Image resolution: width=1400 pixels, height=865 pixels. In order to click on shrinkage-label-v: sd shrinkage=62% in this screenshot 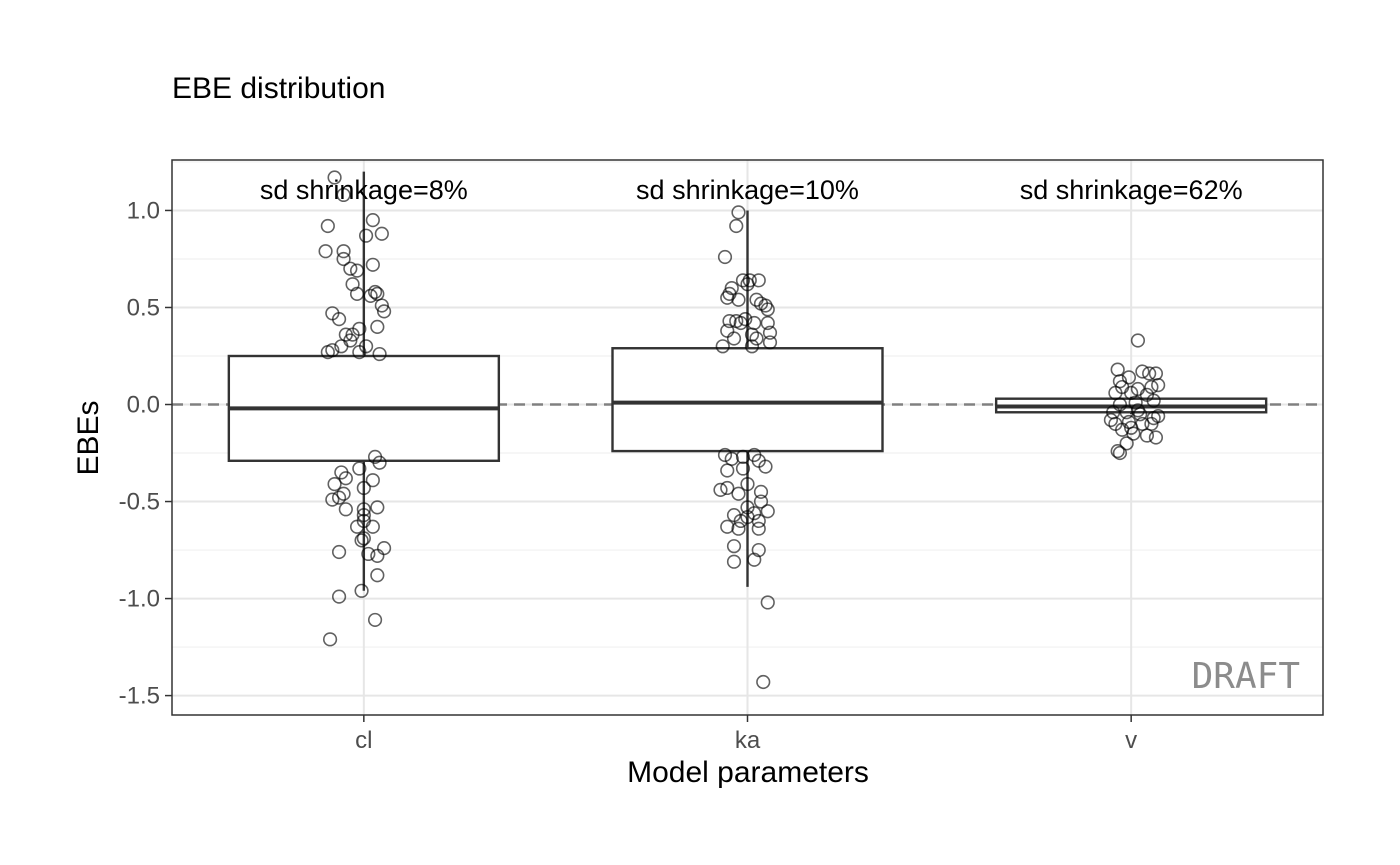, I will do `click(1131, 190)`.